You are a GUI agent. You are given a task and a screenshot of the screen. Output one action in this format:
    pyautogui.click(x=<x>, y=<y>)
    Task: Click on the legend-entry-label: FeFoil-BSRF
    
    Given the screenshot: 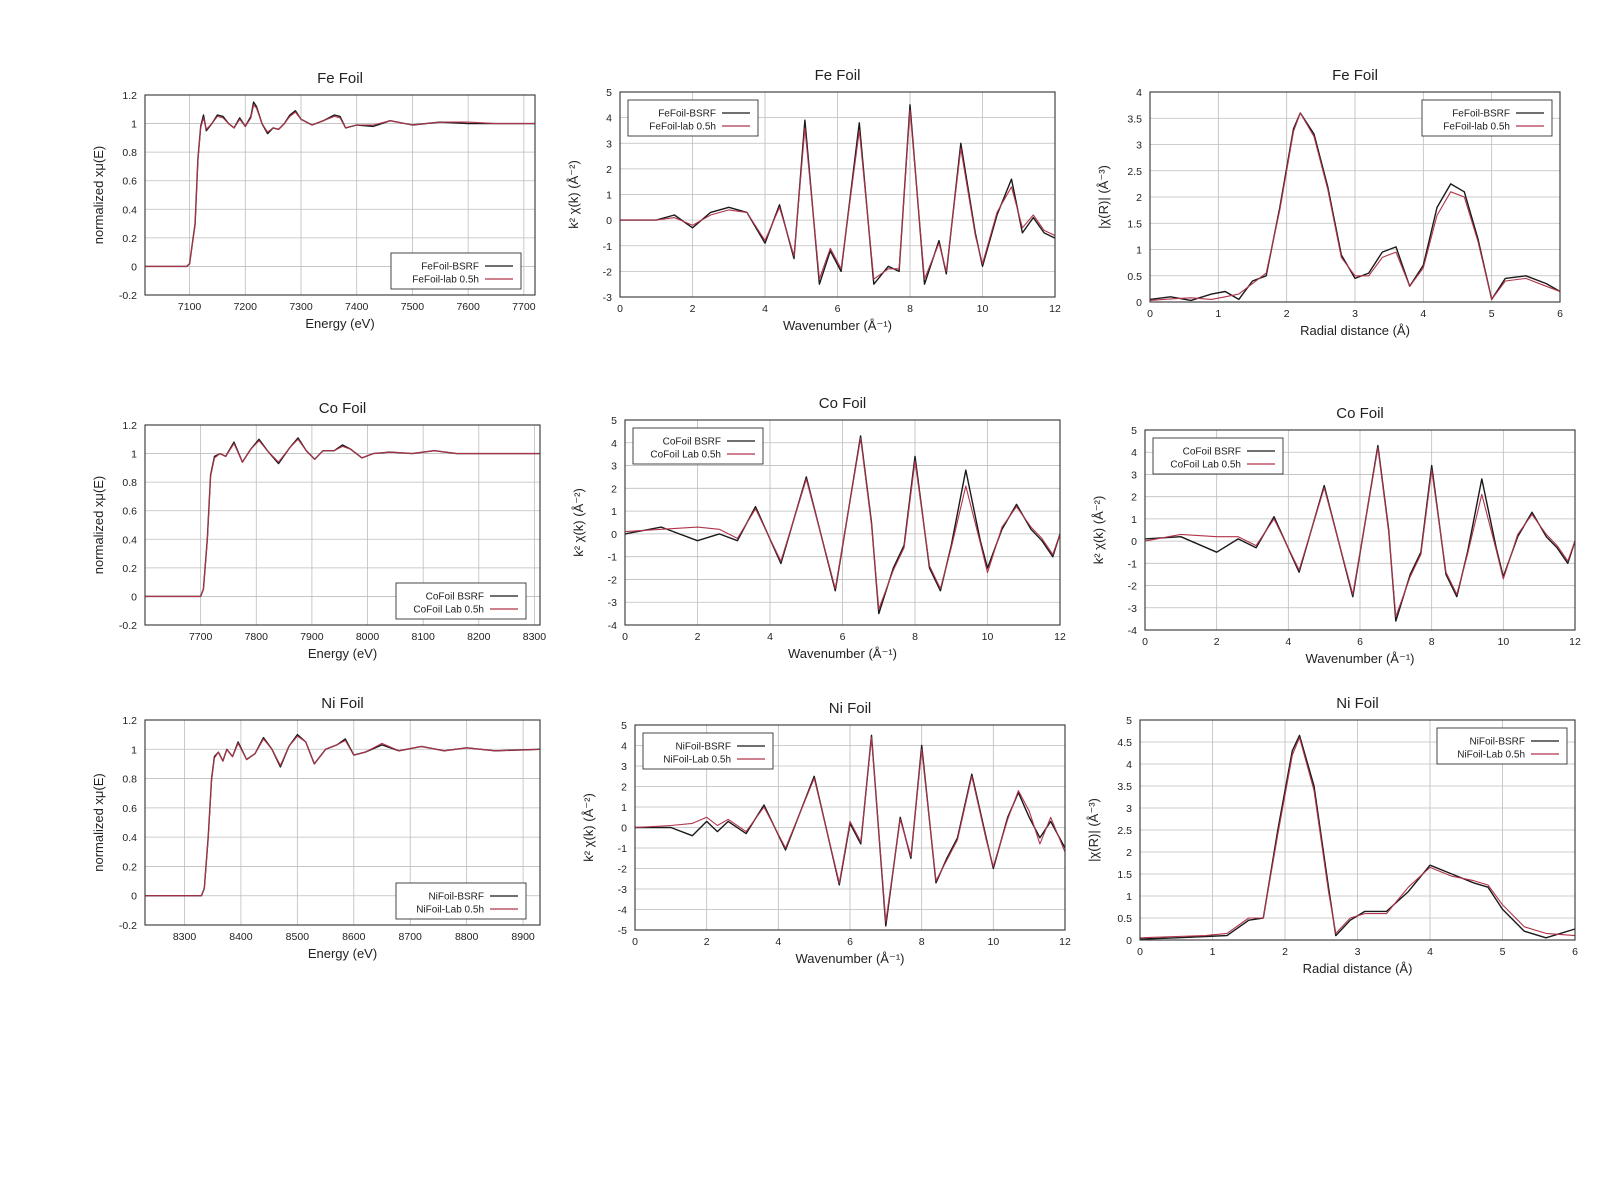 What is the action you would take?
    pyautogui.click(x=687, y=114)
    